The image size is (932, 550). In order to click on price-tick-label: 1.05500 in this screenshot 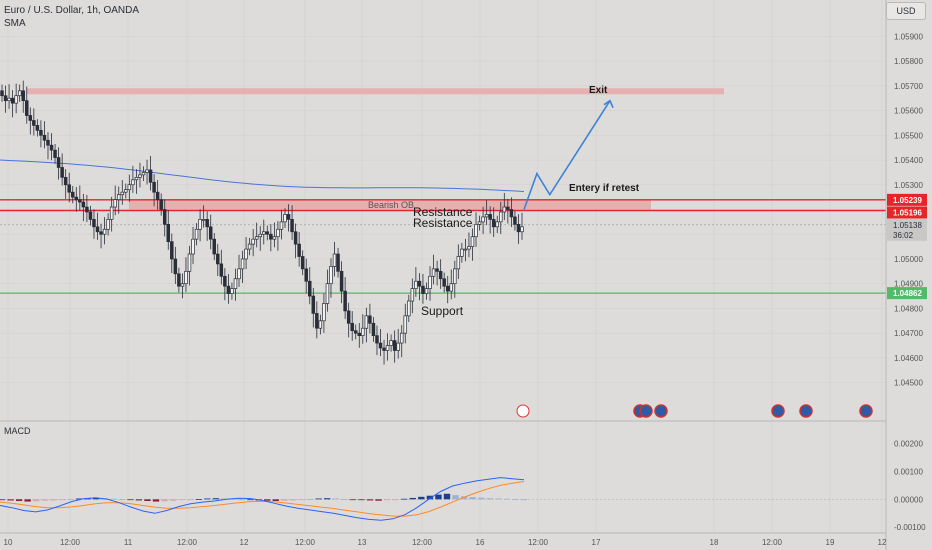, I will do `click(908, 135)`.